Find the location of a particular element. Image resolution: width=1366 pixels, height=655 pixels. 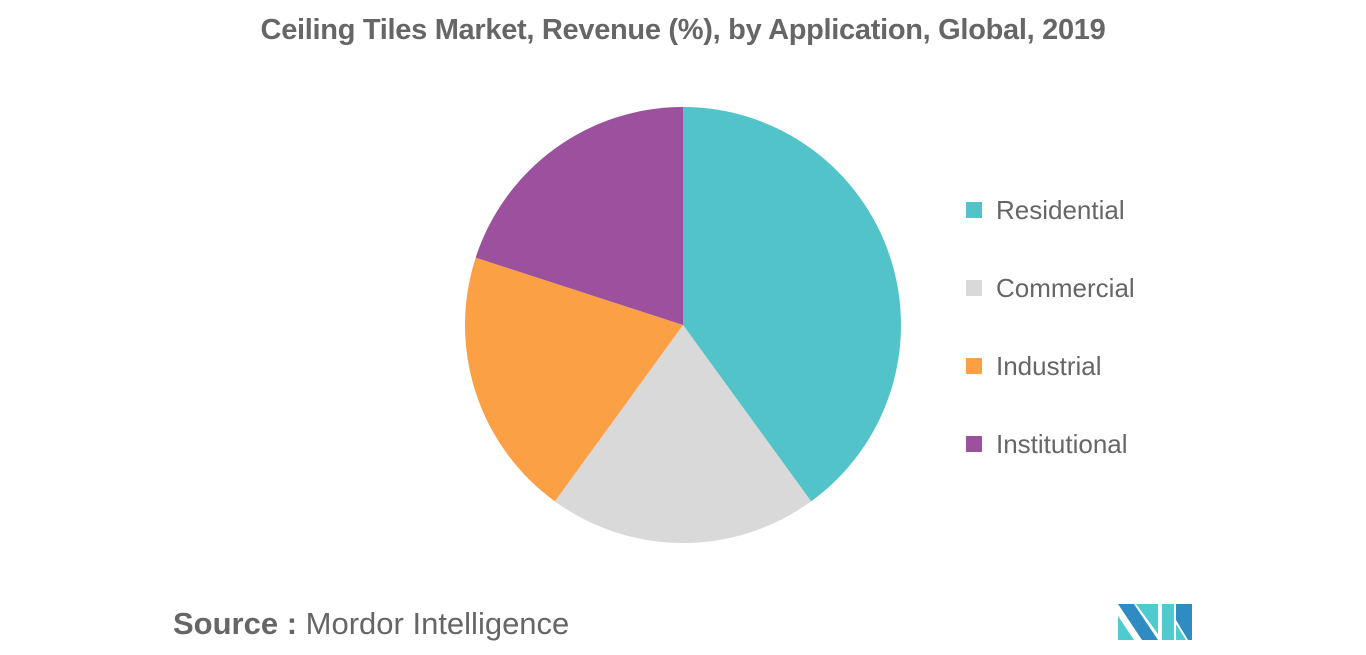

pie-slice-industrial is located at coordinates (574, 379).